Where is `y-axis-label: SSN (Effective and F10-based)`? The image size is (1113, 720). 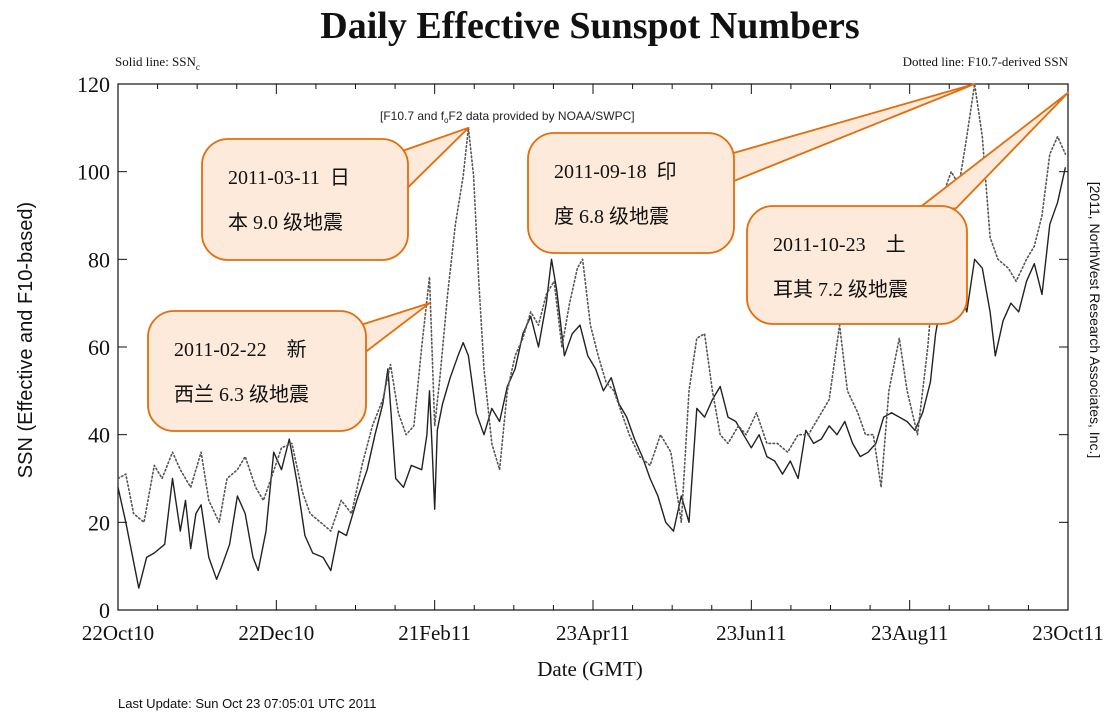
y-axis-label: SSN (Effective and F10-based) is located at coordinates (26, 340).